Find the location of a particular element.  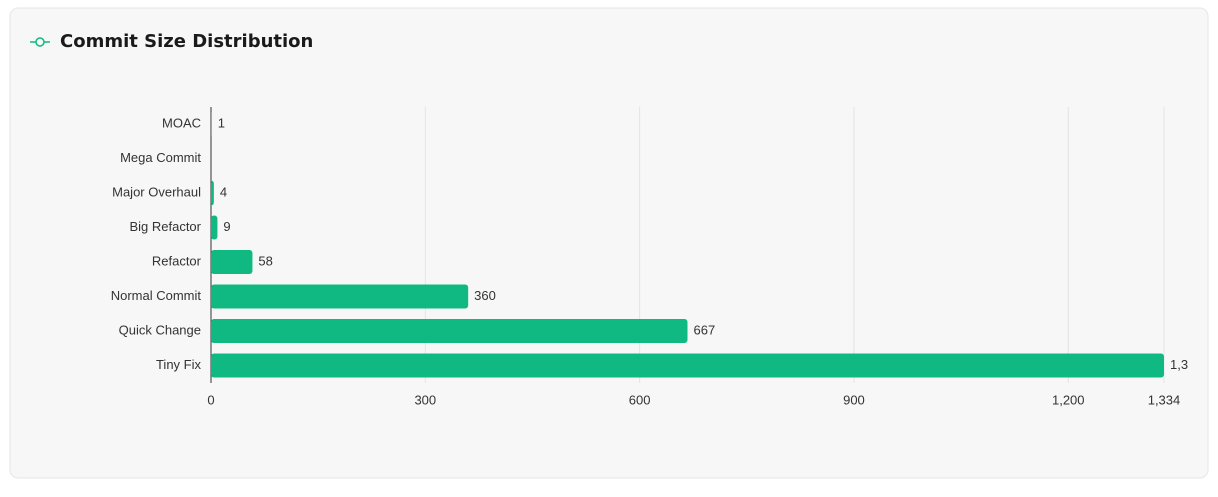

x-tick-label: 0 is located at coordinates (210, 399).